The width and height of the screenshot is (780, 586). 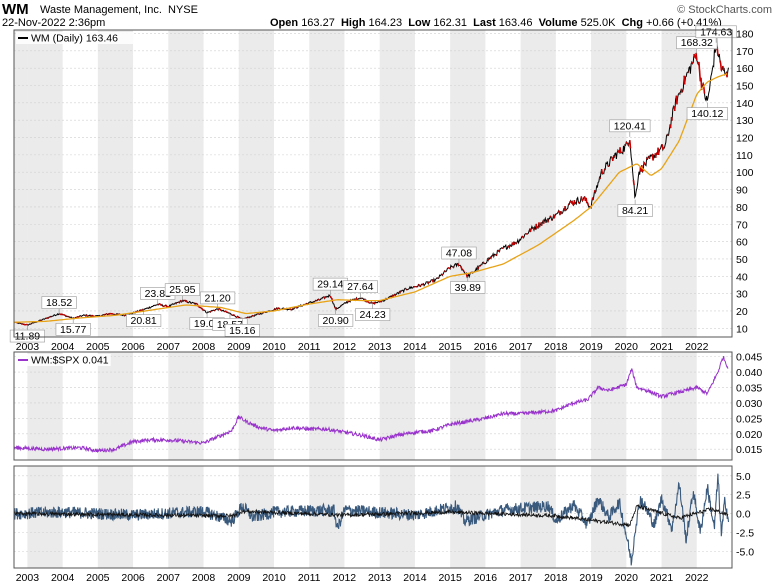 I want to click on price-annotation: 11.89, so click(x=27, y=334).